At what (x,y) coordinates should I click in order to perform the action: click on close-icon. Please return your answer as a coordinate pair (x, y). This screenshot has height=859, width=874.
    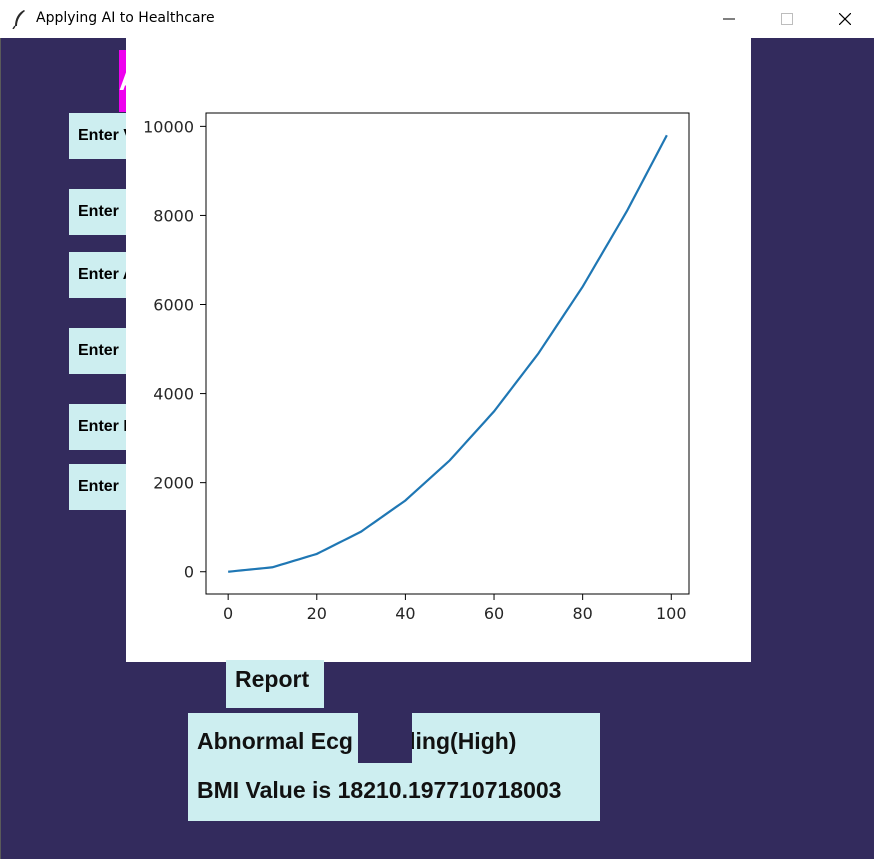
    Looking at the image, I should click on (845, 19).